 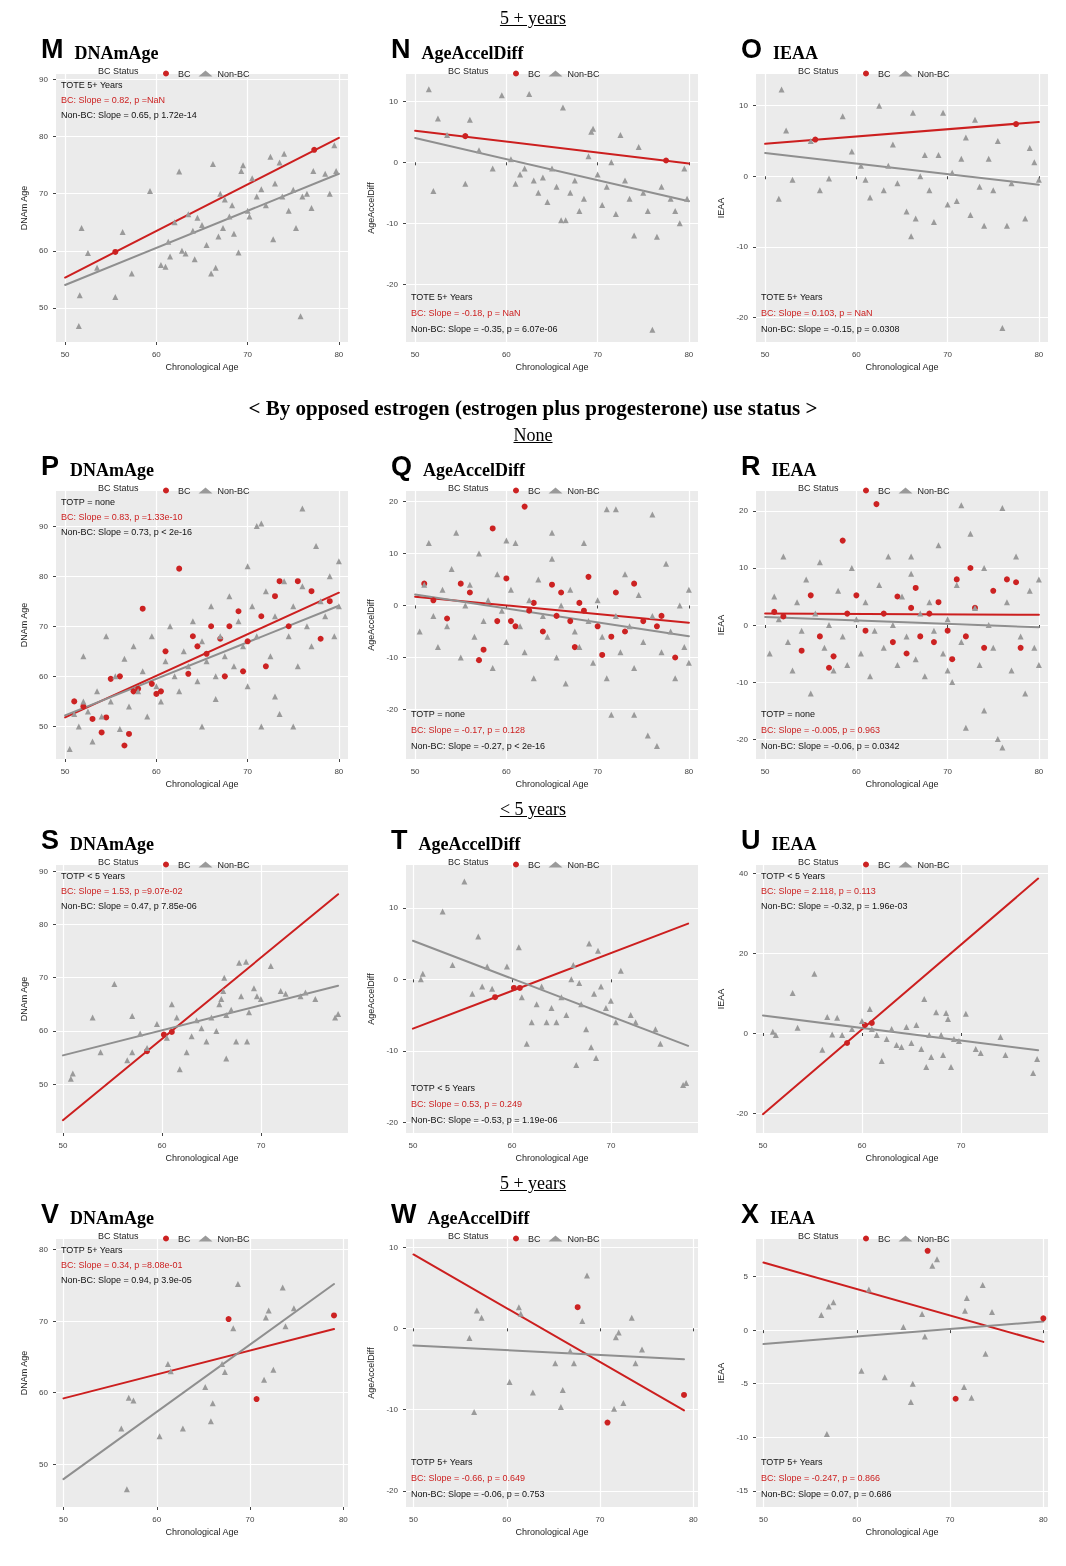 I want to click on annotation: Non-BC: Slope = -0.06, p = 0.0342, so click(x=830, y=745).